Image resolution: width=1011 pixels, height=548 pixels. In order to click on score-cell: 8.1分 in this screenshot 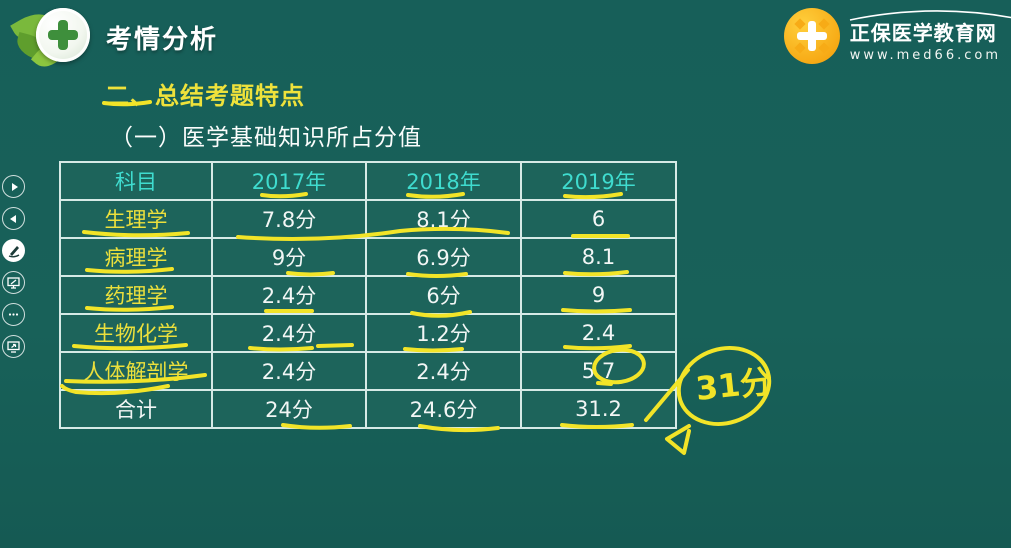, I will do `click(443, 219)`.